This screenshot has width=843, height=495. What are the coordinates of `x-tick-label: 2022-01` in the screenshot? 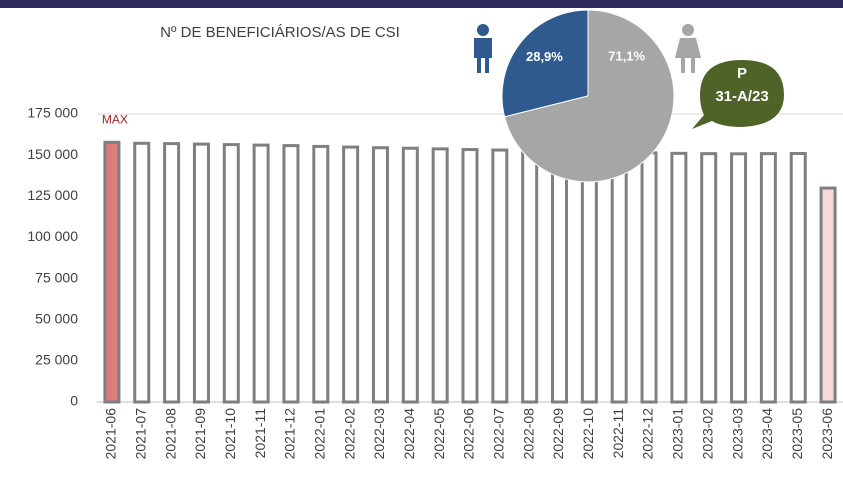 It's located at (320, 434).